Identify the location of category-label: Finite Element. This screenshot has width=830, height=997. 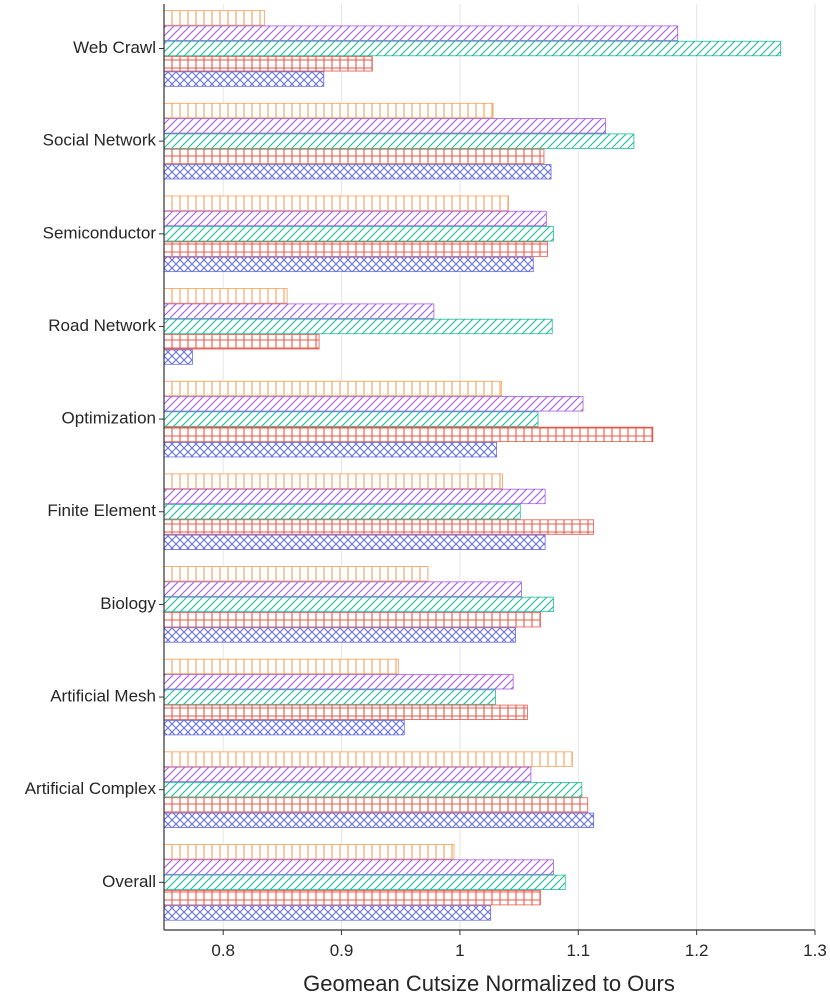
(101, 510).